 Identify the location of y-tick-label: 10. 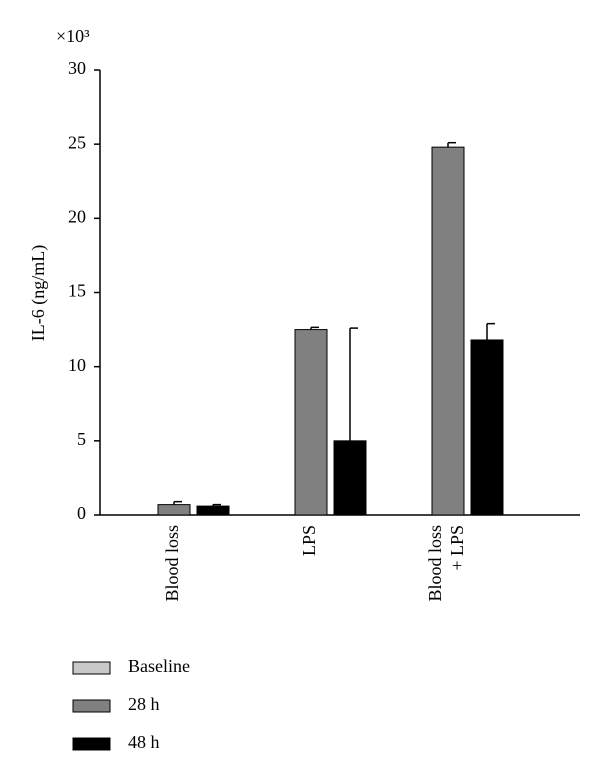
(77, 365).